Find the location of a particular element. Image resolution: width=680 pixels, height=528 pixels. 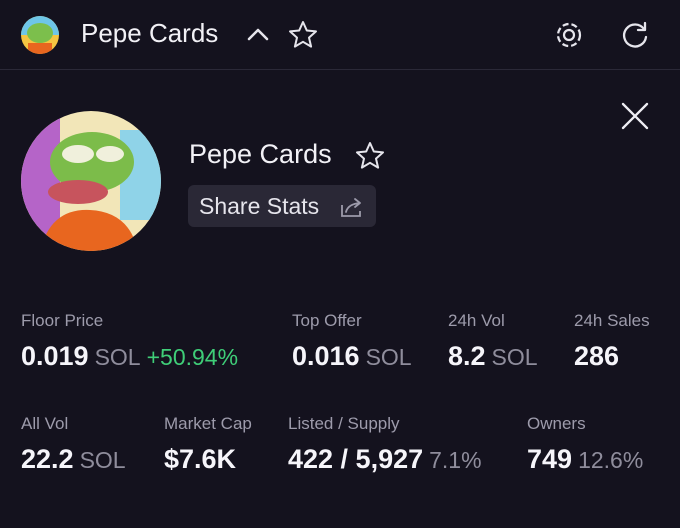

stat: Top Offer 0.016 SOL is located at coordinates (352, 341).